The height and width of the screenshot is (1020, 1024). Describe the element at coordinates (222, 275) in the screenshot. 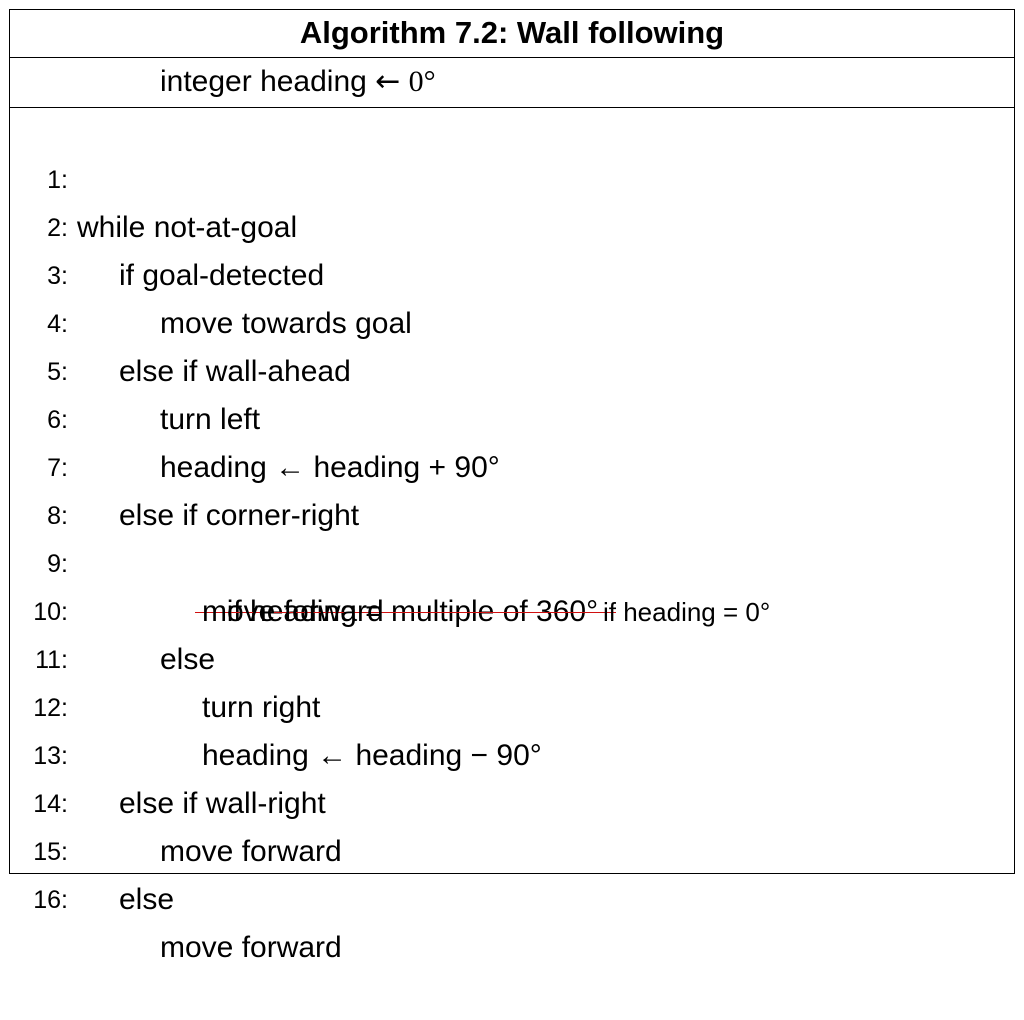

I see `line-text: if goal-detected` at that location.